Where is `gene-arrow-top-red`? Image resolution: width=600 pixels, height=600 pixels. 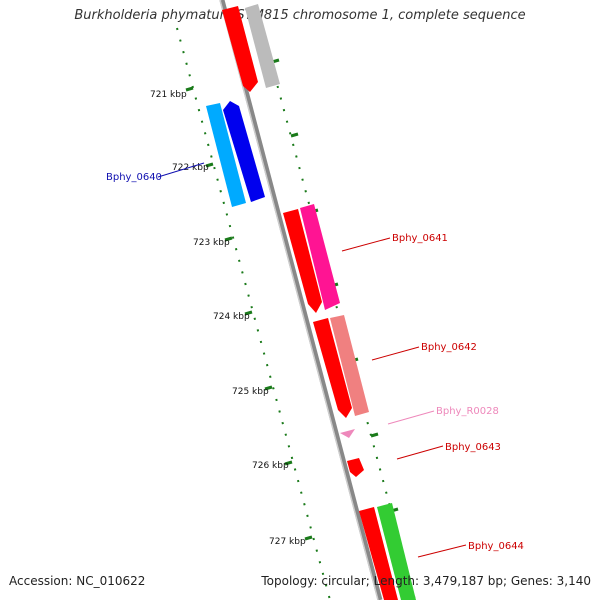
gene-arrow-top-red is located at coordinates (240, 49).